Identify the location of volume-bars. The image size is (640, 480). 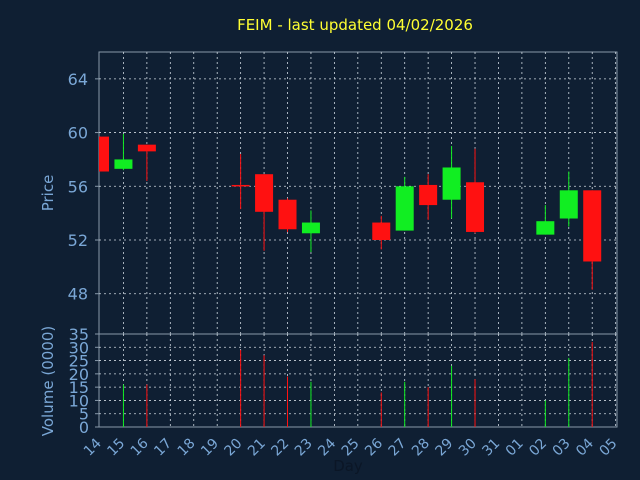
(357, 384).